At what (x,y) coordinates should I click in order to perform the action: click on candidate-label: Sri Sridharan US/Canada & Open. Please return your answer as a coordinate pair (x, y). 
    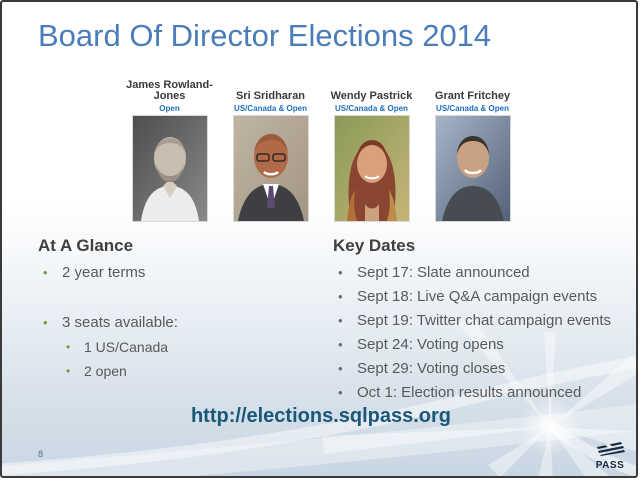
    Looking at the image, I should click on (270, 93).